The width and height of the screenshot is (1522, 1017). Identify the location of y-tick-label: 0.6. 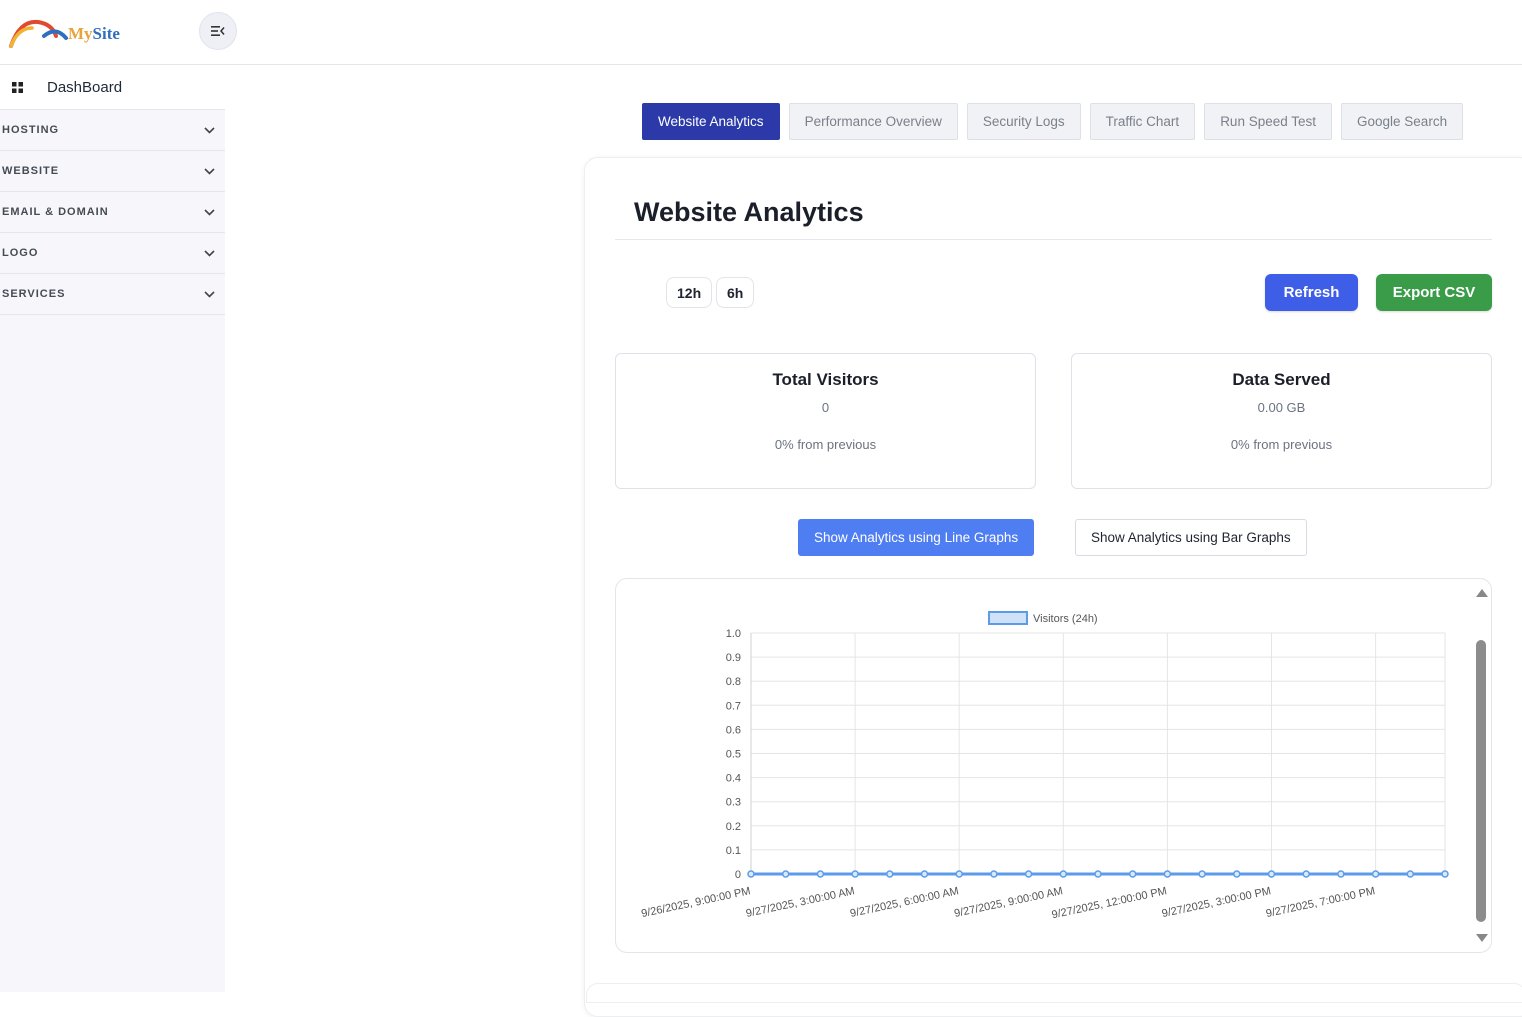
(733, 730).